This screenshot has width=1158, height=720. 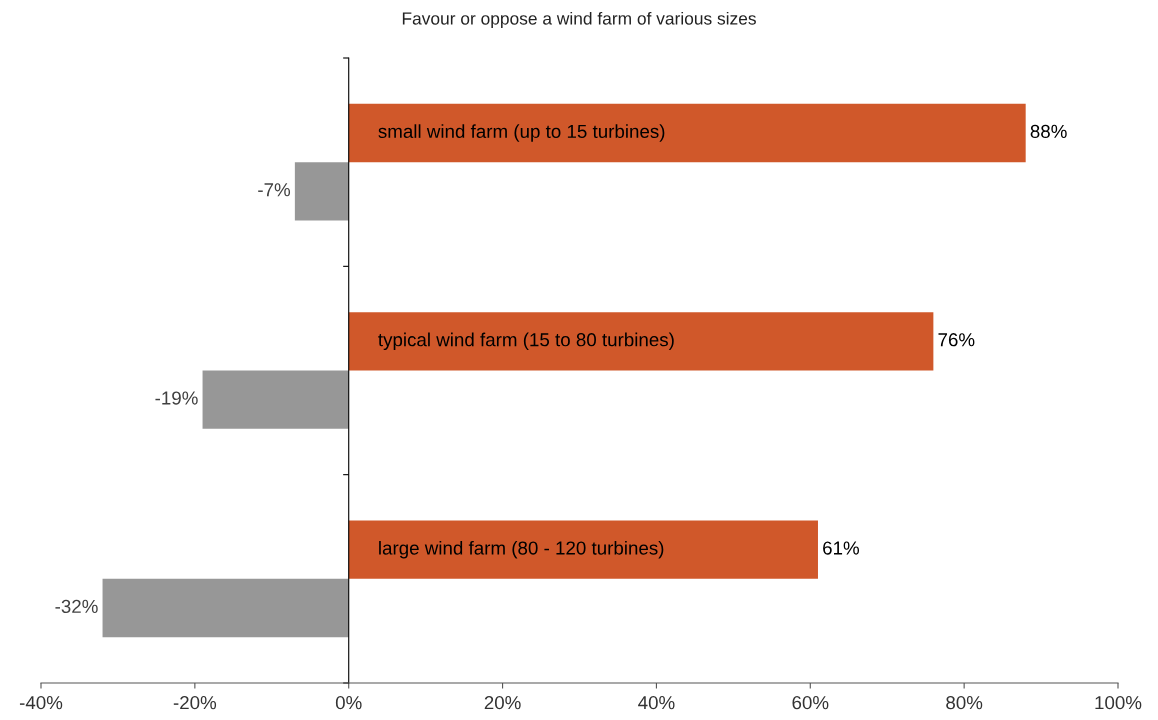 What do you see at coordinates (841, 548) in the screenshot?
I see `data-label: 61%` at bounding box center [841, 548].